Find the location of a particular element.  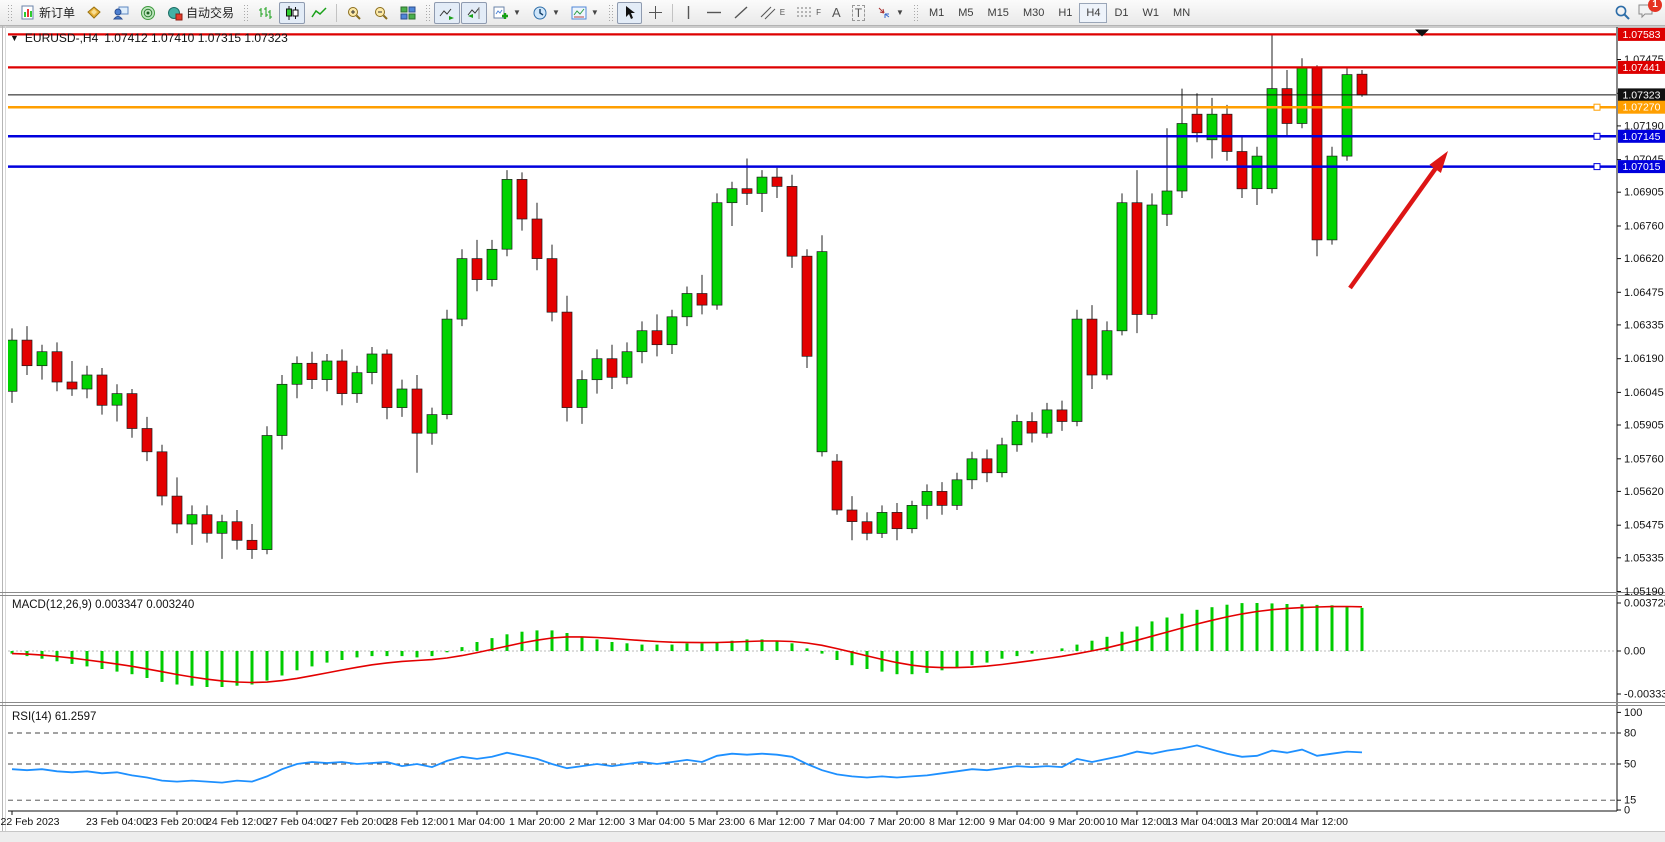

svg-text: 15 is located at coordinates (1630, 801).